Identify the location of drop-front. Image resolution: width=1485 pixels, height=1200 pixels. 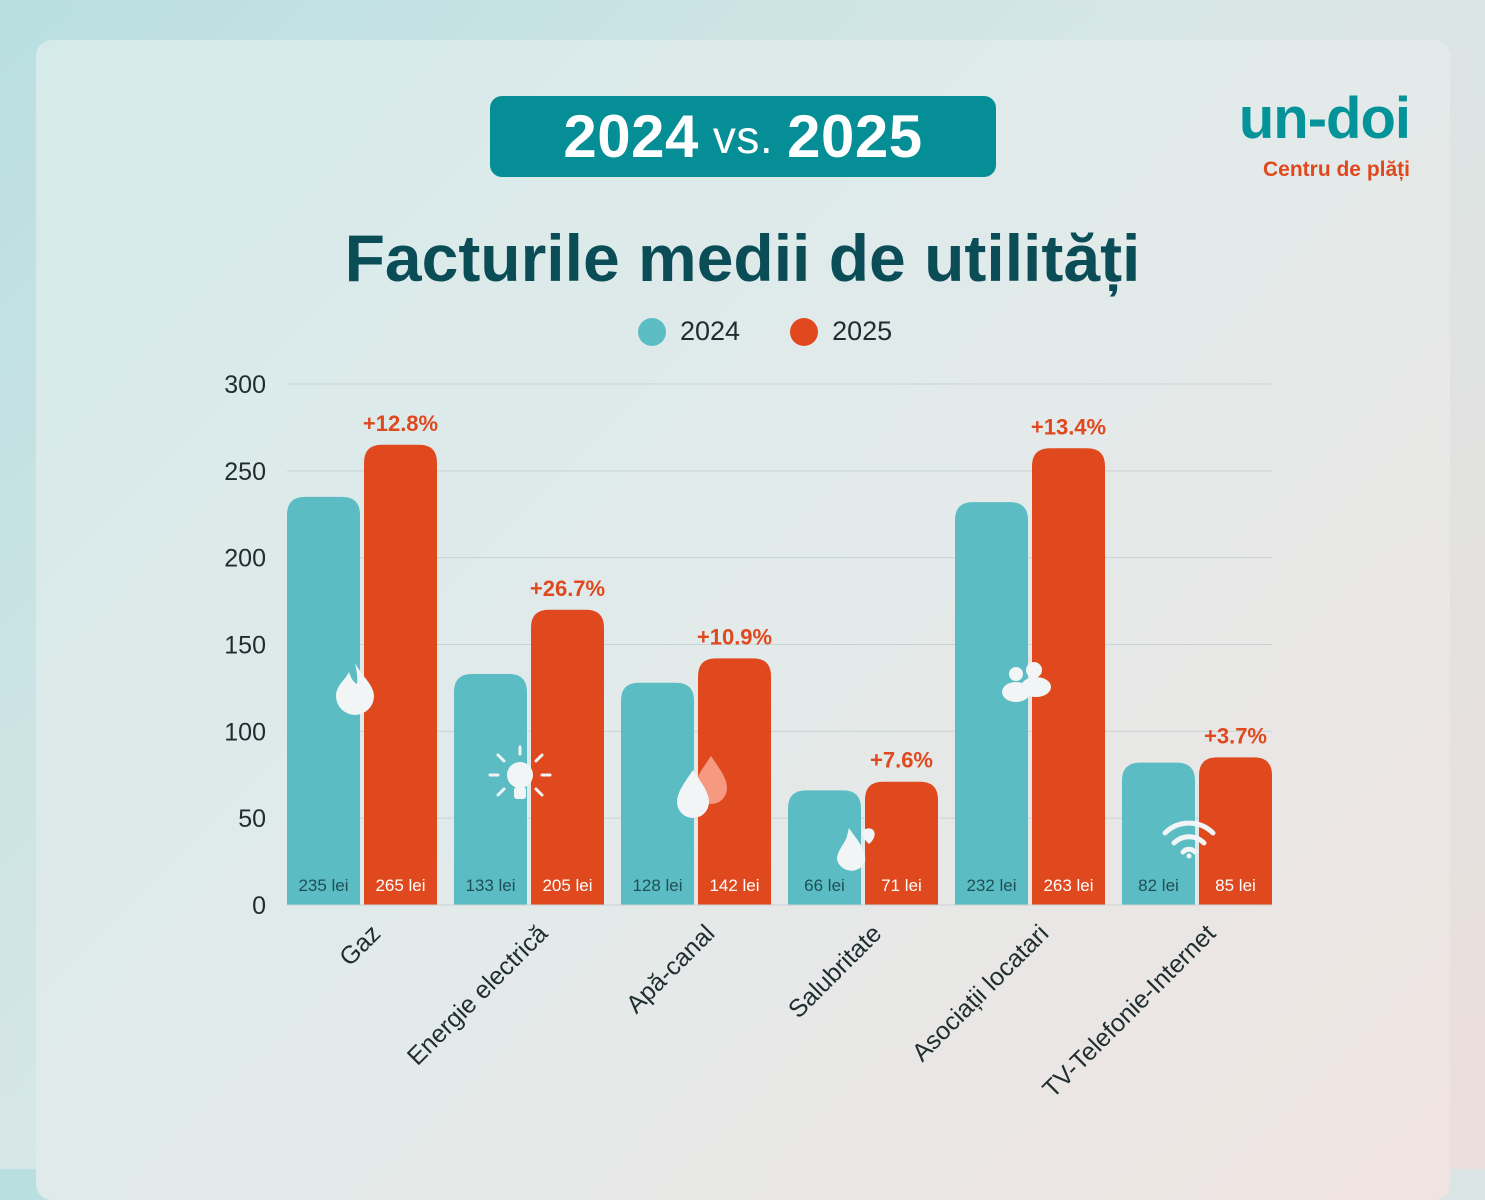
(693, 794).